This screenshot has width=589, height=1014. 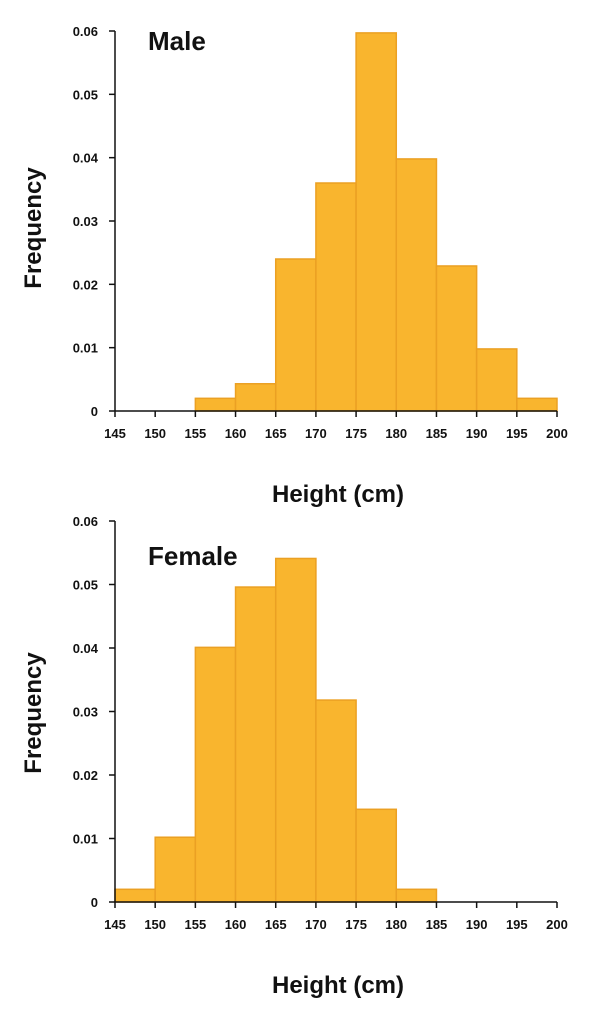 I want to click on female-y-tick-label-0.02: 0.02, so click(x=85, y=775).